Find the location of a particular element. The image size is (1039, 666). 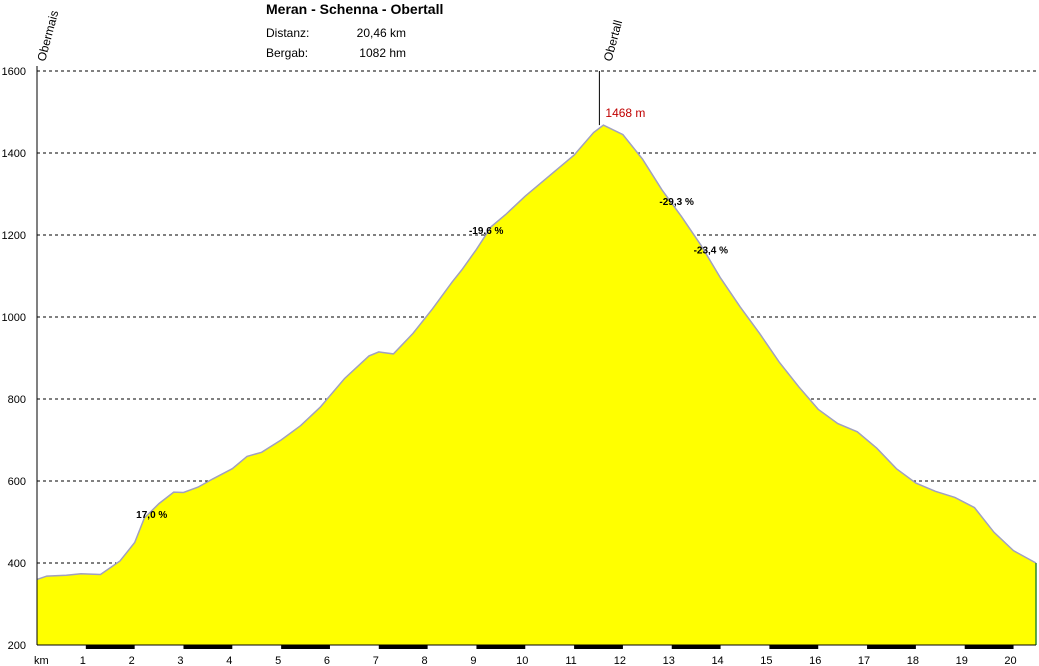

y-tick-label: 400 is located at coordinates (17, 564).